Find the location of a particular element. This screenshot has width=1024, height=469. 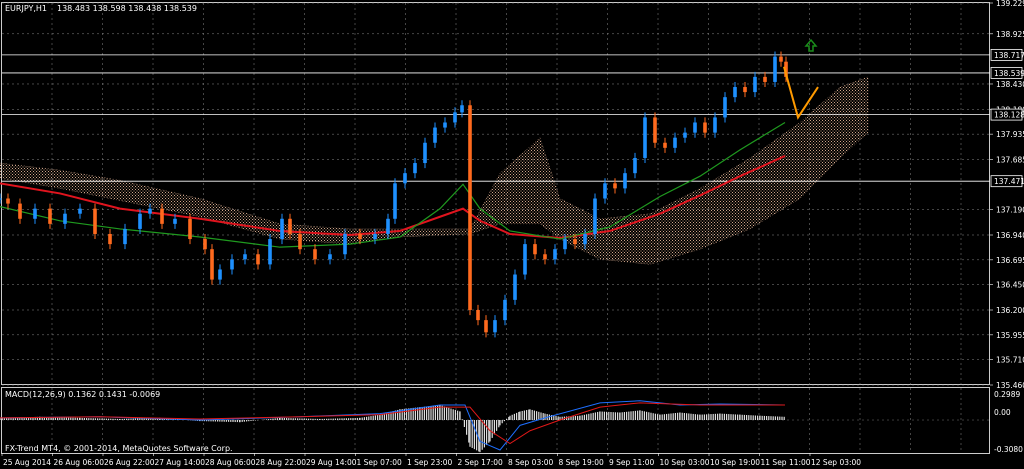

price-tick-label: 136.200 is located at coordinates (1010, 310).